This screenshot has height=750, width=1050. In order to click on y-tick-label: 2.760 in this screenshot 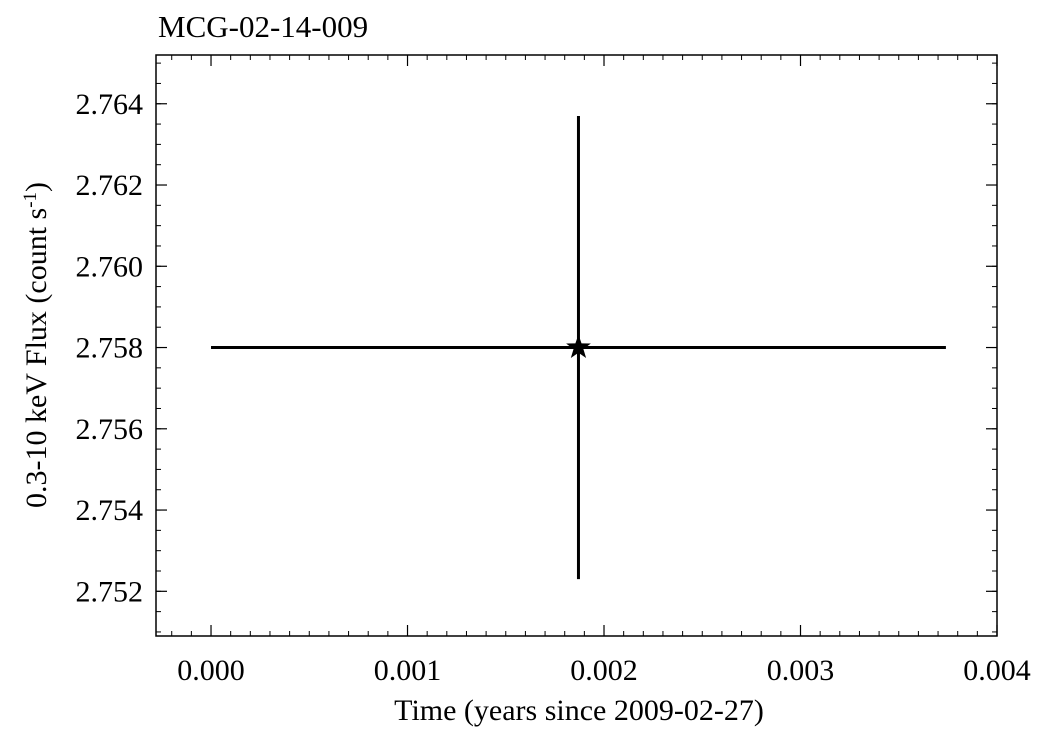, I will do `click(110, 266)`.